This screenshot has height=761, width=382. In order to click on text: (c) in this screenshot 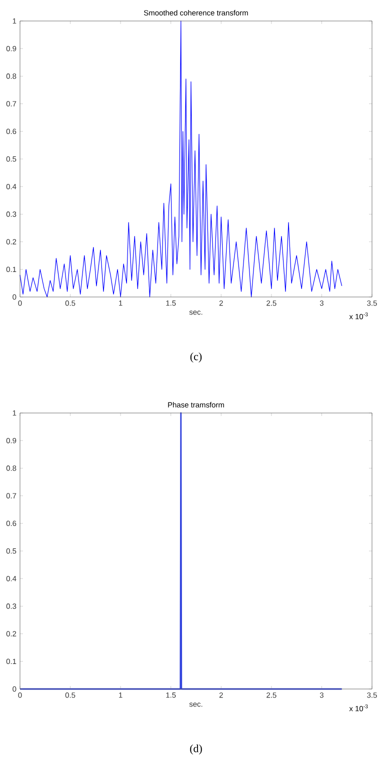, I will do `click(196, 357)`.